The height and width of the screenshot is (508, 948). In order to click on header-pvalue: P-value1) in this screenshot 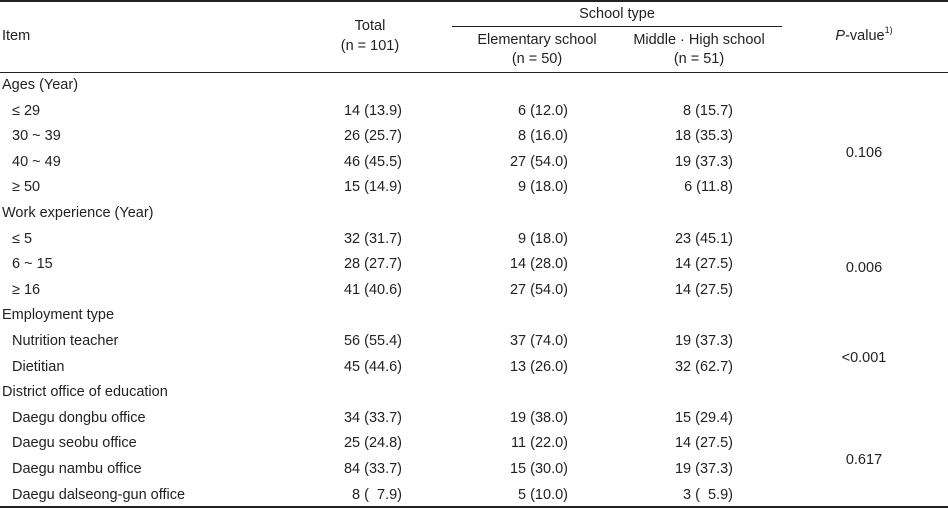, I will do `click(864, 35)`.